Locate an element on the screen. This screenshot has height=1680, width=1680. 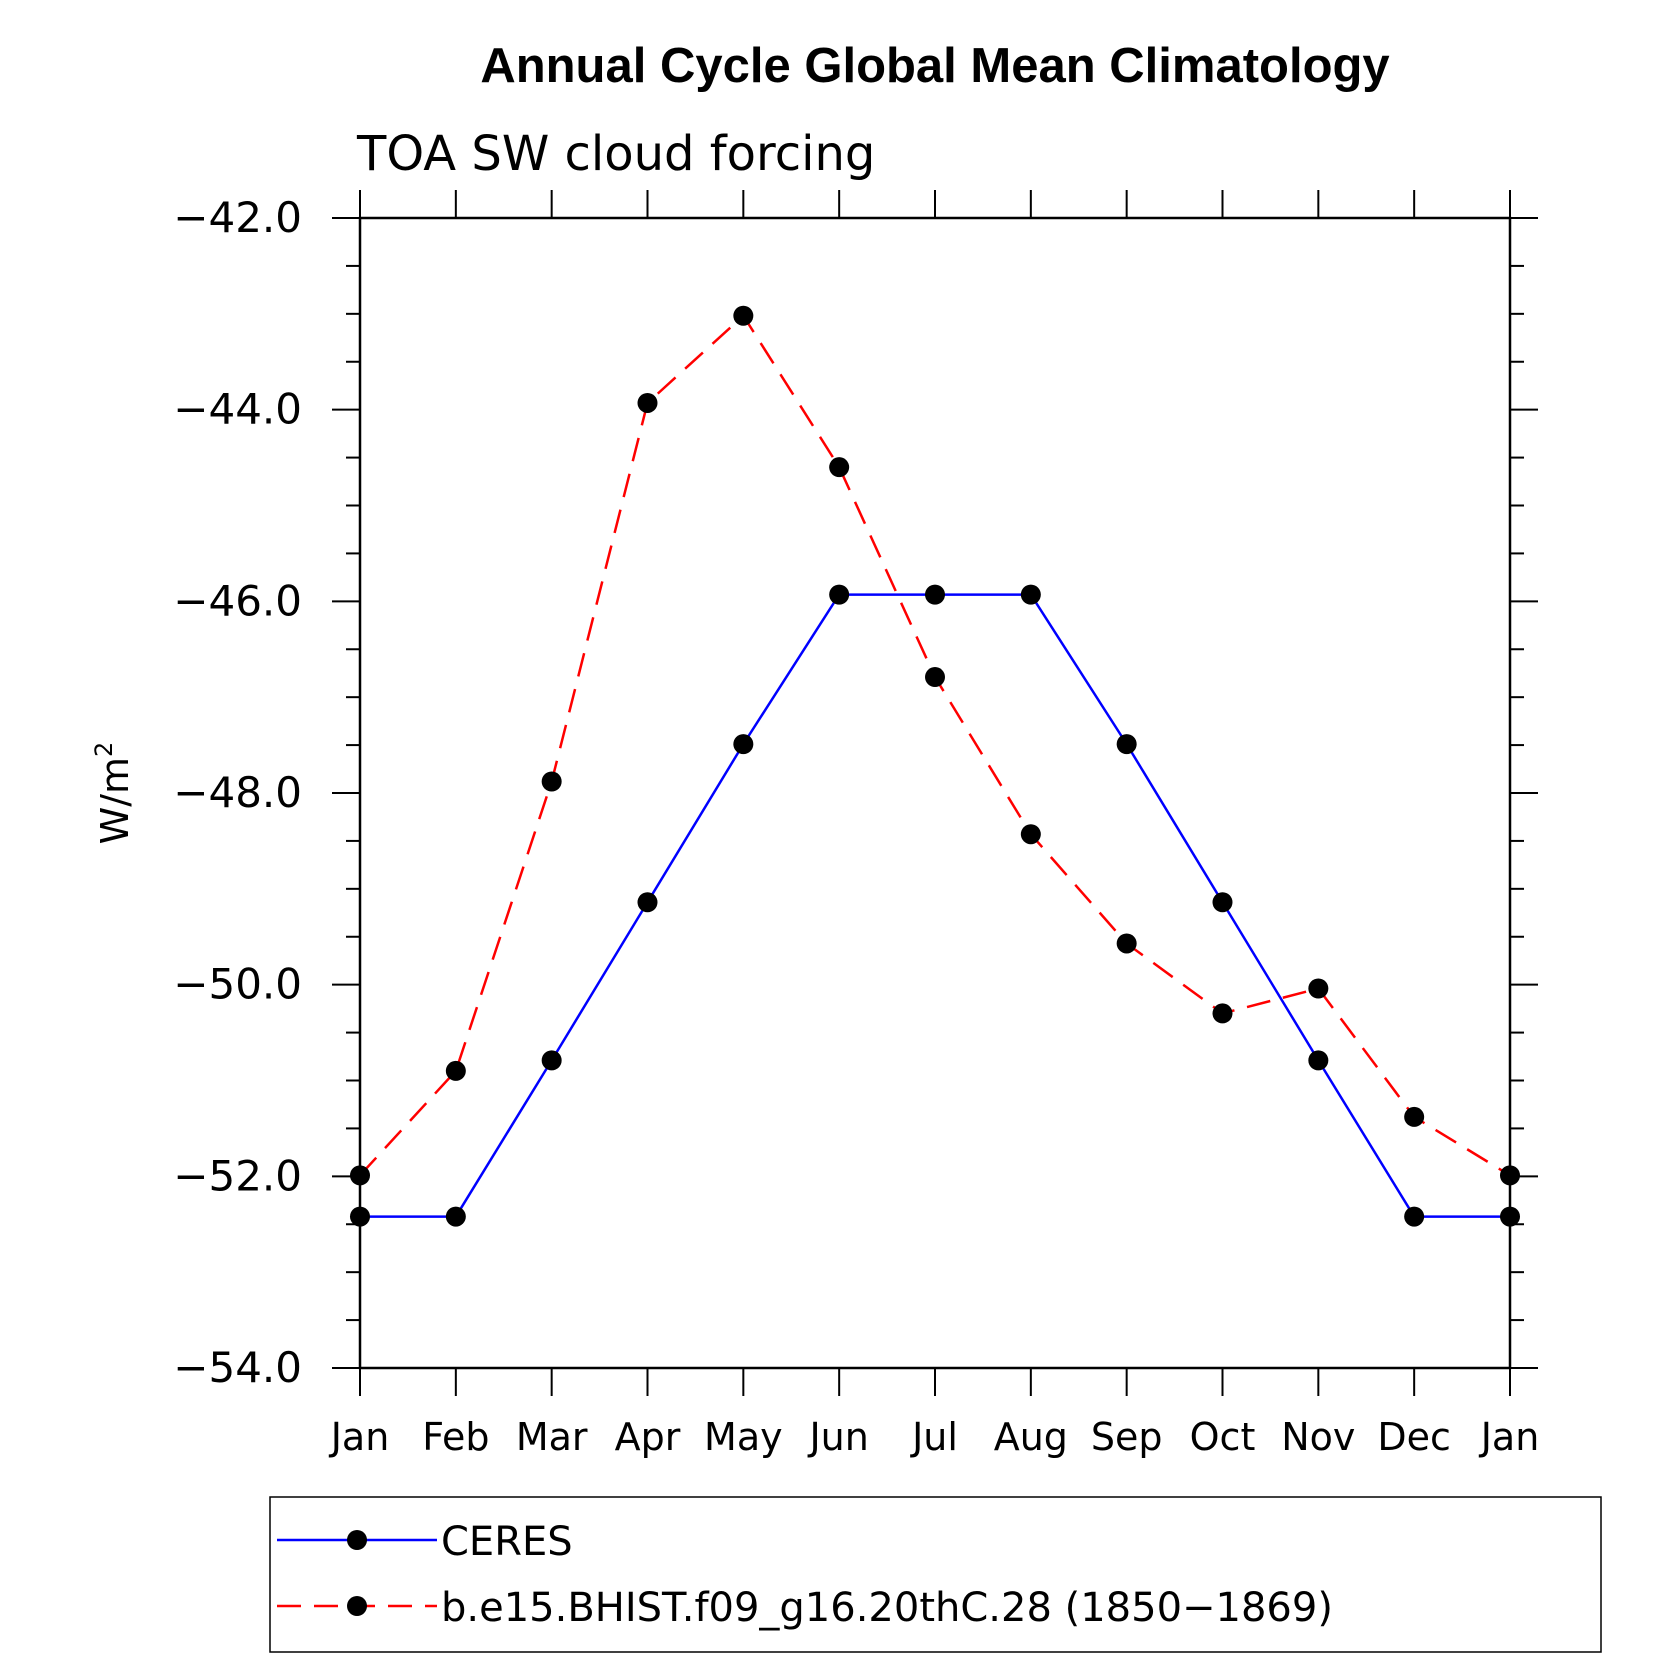
x-tick-label: Sep is located at coordinates (1127, 1437).